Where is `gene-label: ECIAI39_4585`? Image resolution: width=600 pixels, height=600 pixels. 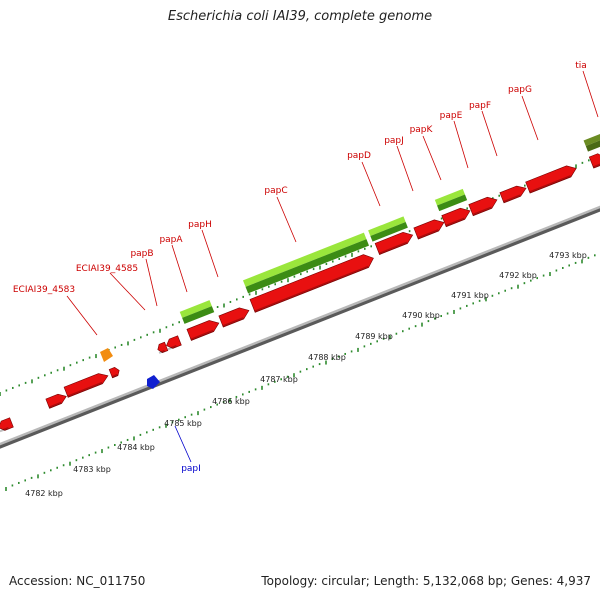 gene-label: ECIAI39_4585 is located at coordinates (107, 269).